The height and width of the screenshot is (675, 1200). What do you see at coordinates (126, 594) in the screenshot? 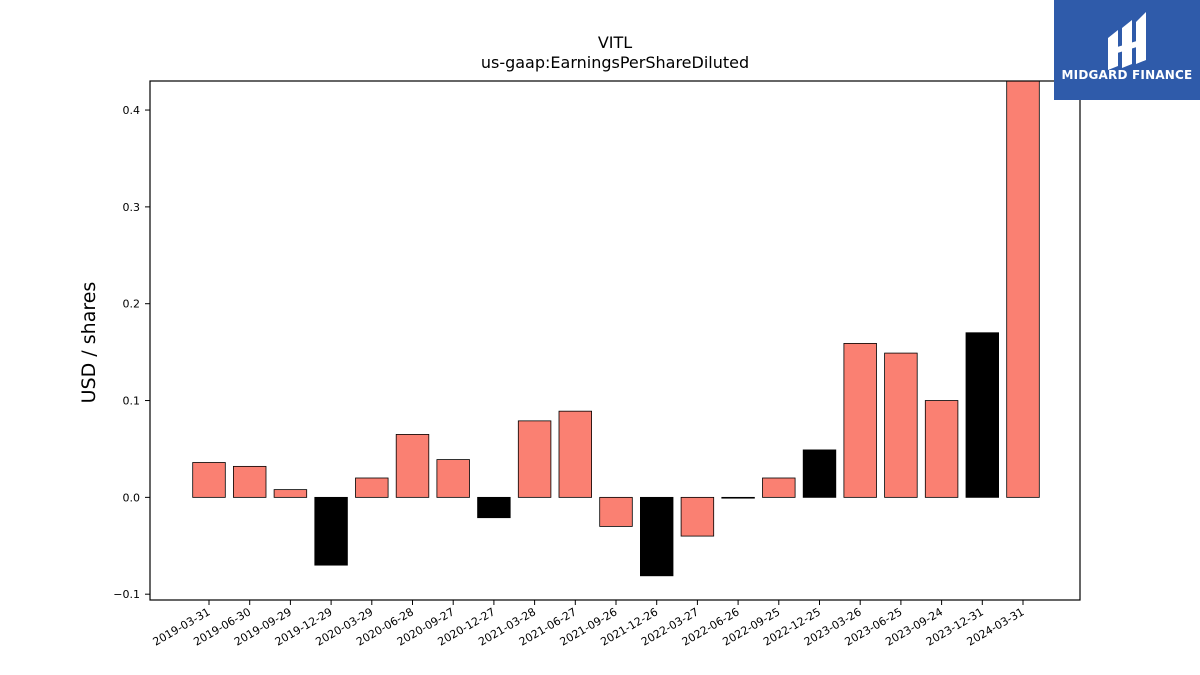
I see `y-tick-label: −0.1` at bounding box center [126, 594].